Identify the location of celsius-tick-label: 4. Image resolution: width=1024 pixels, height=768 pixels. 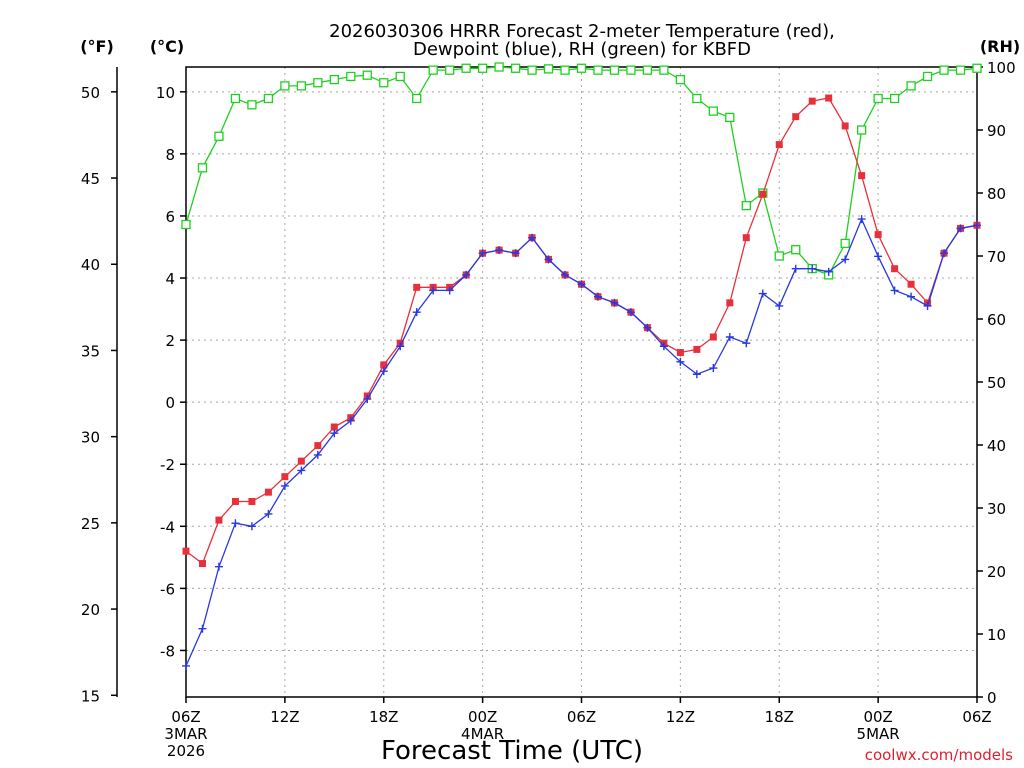
(170, 279).